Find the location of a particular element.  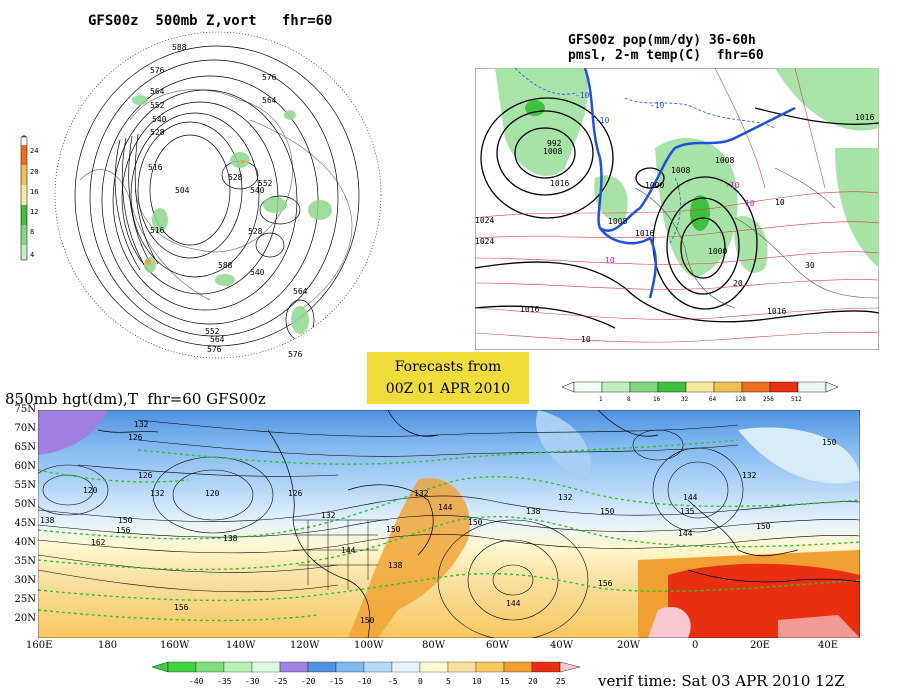

temp-cb-tick: 5 is located at coordinates (448, 681).